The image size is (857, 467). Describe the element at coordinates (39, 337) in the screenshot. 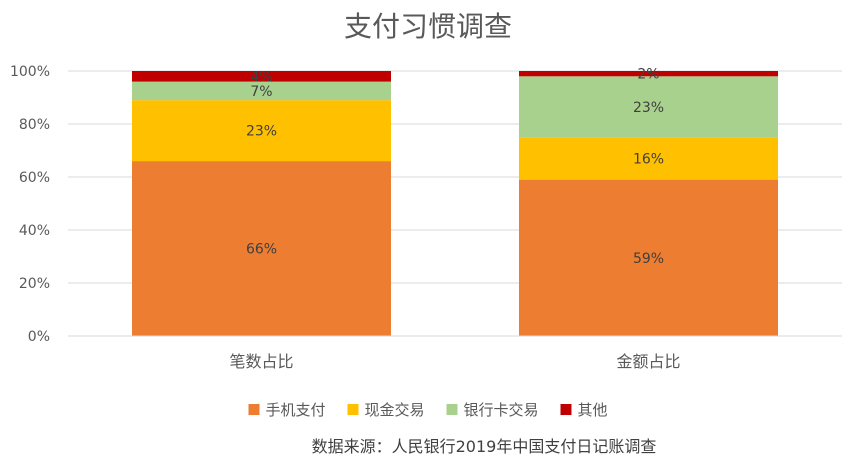

I see `y-tick-label: 0%` at that location.